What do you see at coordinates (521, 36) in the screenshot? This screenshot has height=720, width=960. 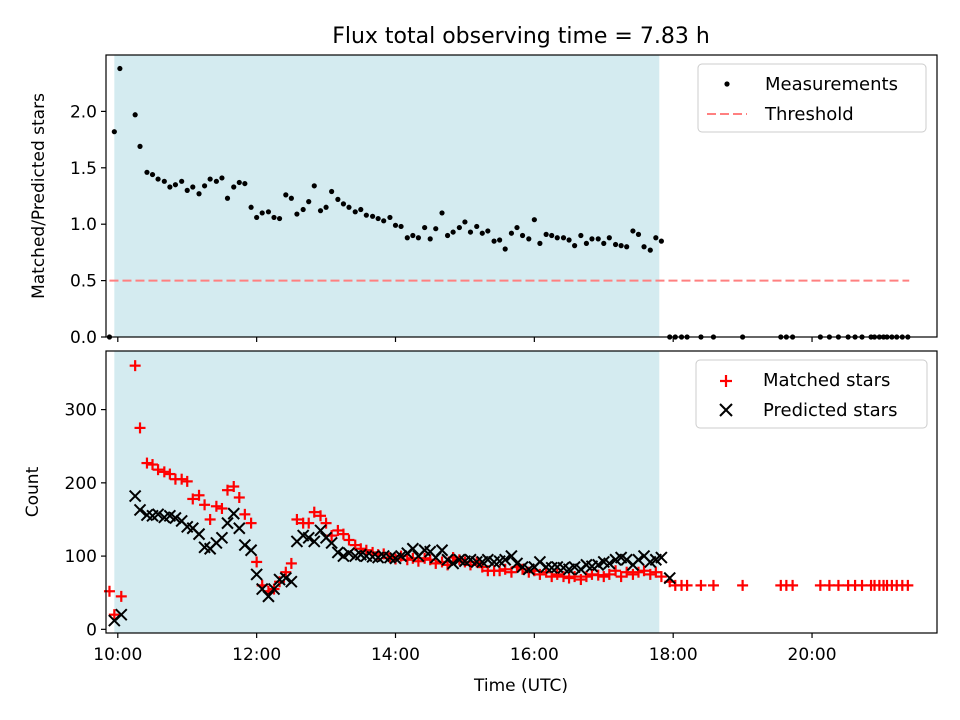 I see `chart-title: Flux total observing time = 7.83 h` at bounding box center [521, 36].